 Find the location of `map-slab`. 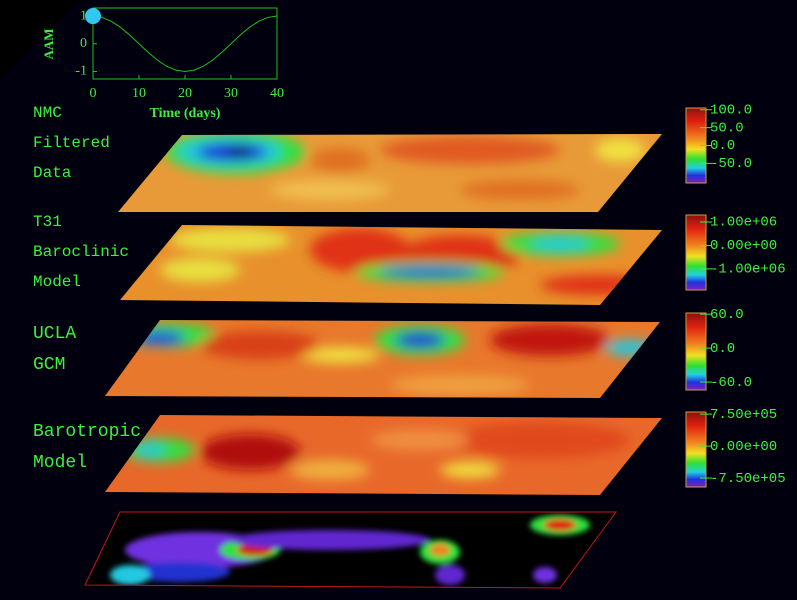

map-slab is located at coordinates (350, 550).